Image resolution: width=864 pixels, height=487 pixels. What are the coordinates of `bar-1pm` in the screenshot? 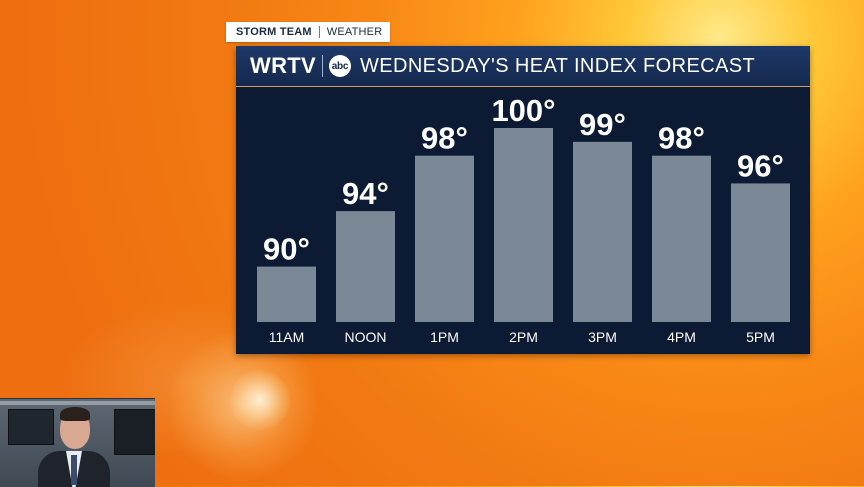 It's located at (444, 238).